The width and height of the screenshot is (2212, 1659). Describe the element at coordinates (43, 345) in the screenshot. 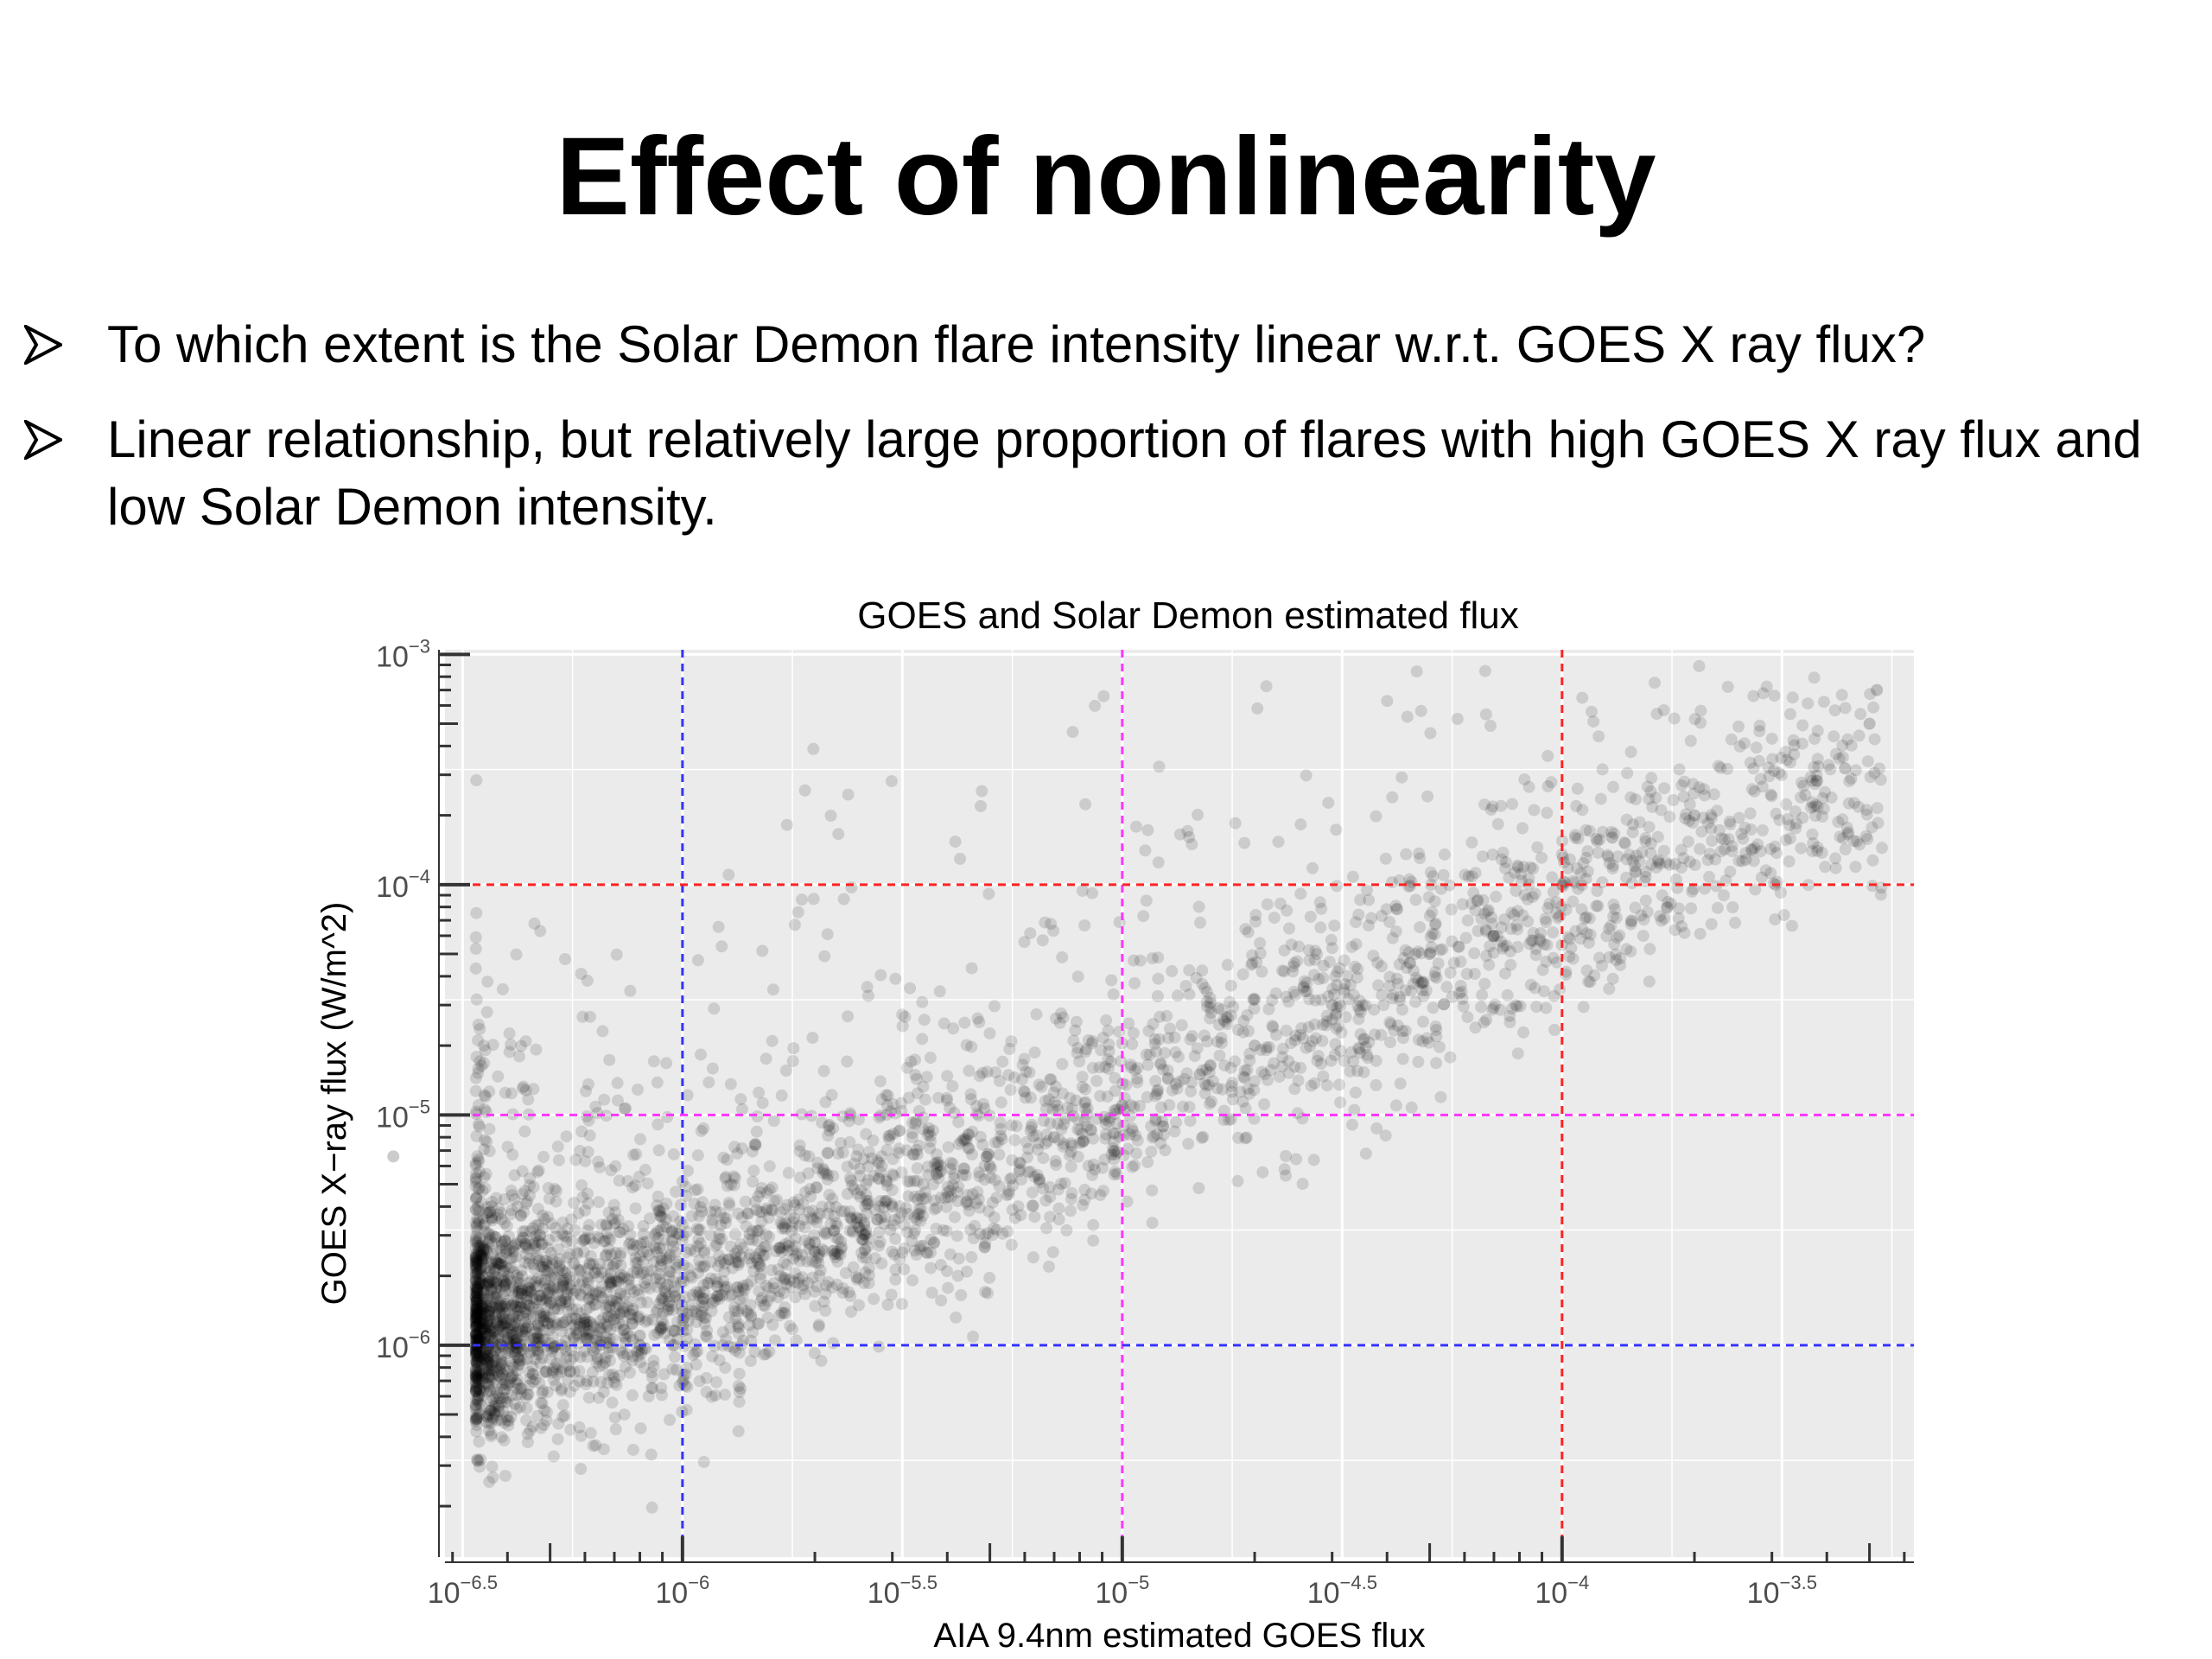

I see `arrowhead-bullet-icon` at that location.